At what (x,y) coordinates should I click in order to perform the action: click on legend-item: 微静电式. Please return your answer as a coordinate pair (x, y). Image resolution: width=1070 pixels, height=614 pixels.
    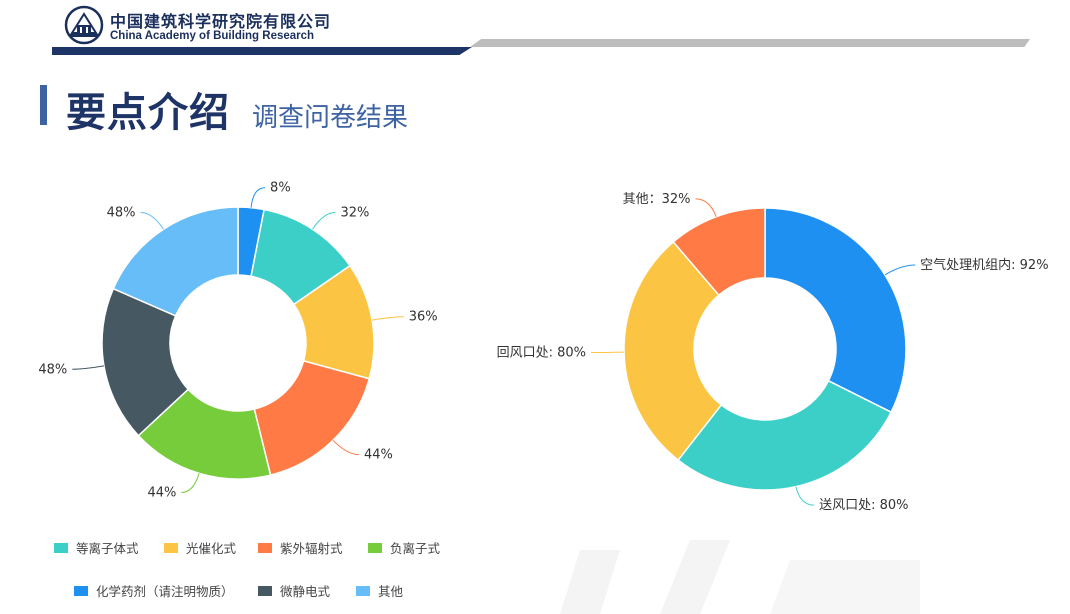
    Looking at the image, I should click on (294, 590).